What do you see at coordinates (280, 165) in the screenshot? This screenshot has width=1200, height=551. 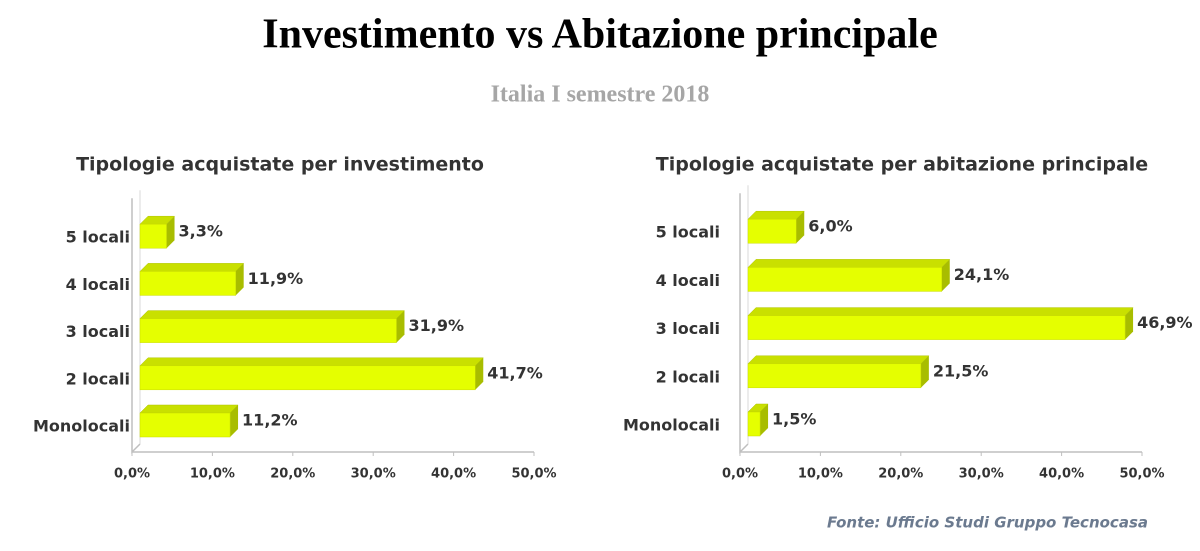 I see `chart-title: Tipologie acquistate per investimento` at bounding box center [280, 165].